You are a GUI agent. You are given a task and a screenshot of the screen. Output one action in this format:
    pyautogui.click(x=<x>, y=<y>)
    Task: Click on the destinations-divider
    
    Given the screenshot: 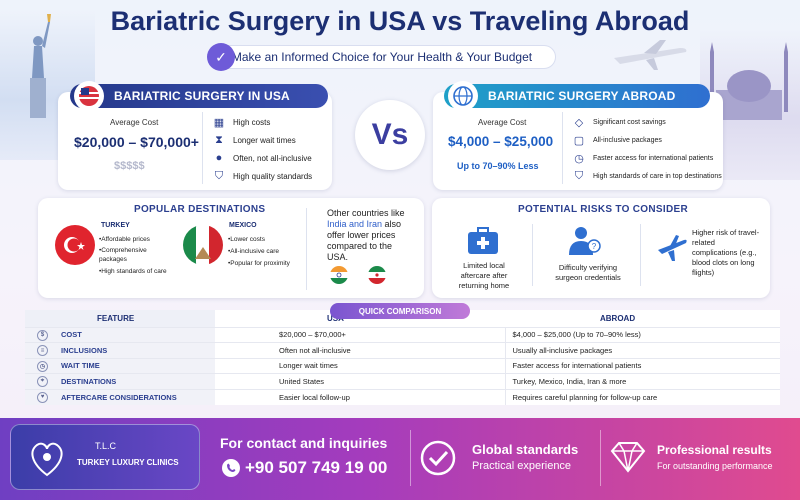 What is the action you would take?
    pyautogui.click(x=306, y=249)
    